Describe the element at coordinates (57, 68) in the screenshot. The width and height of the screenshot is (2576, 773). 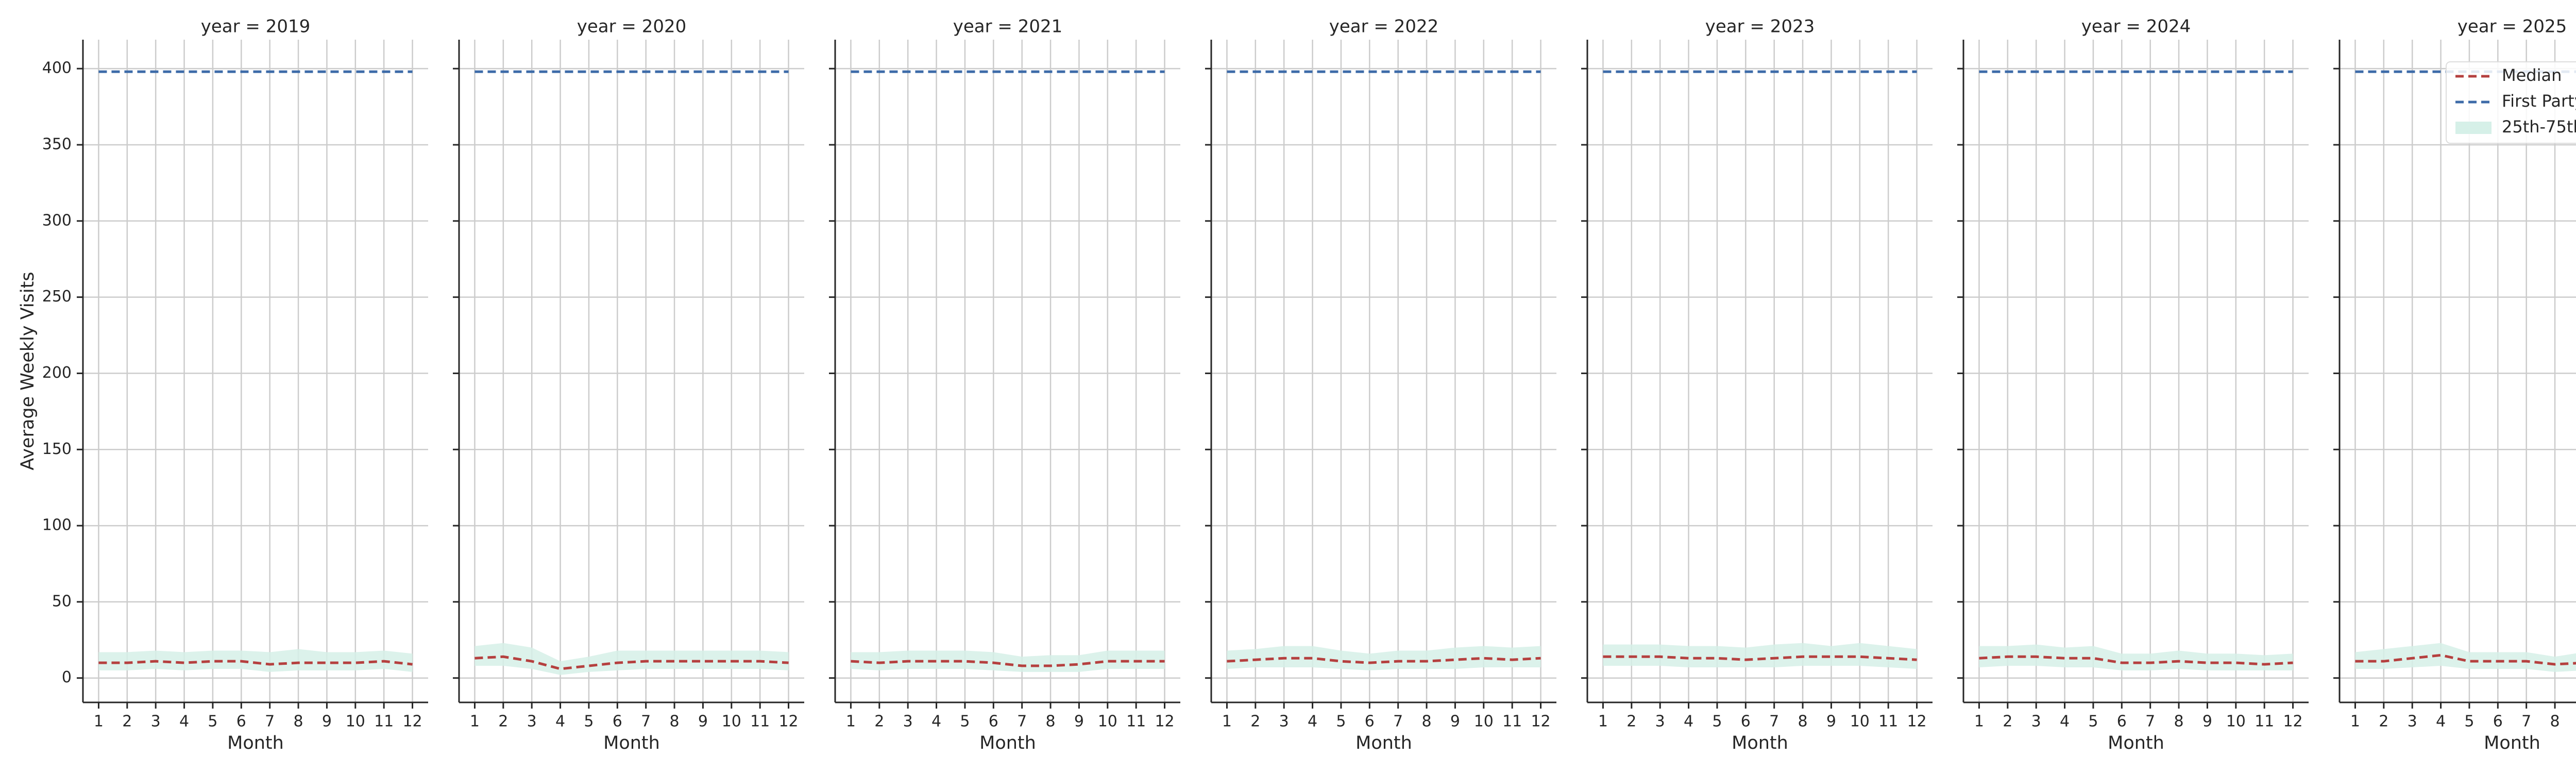
I see `y-tick-label: 400` at that location.